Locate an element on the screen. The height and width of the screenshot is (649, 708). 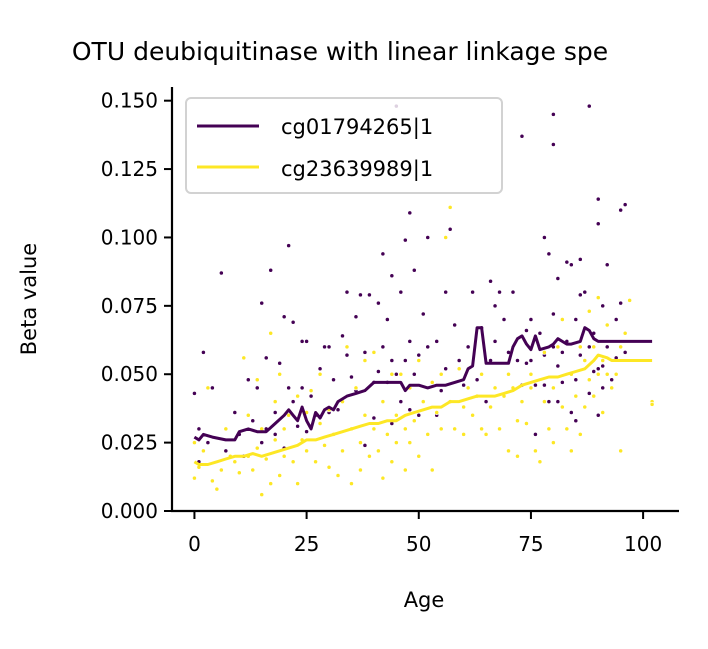
legend-label-series-2: cg23639989|1 is located at coordinates (357, 169).